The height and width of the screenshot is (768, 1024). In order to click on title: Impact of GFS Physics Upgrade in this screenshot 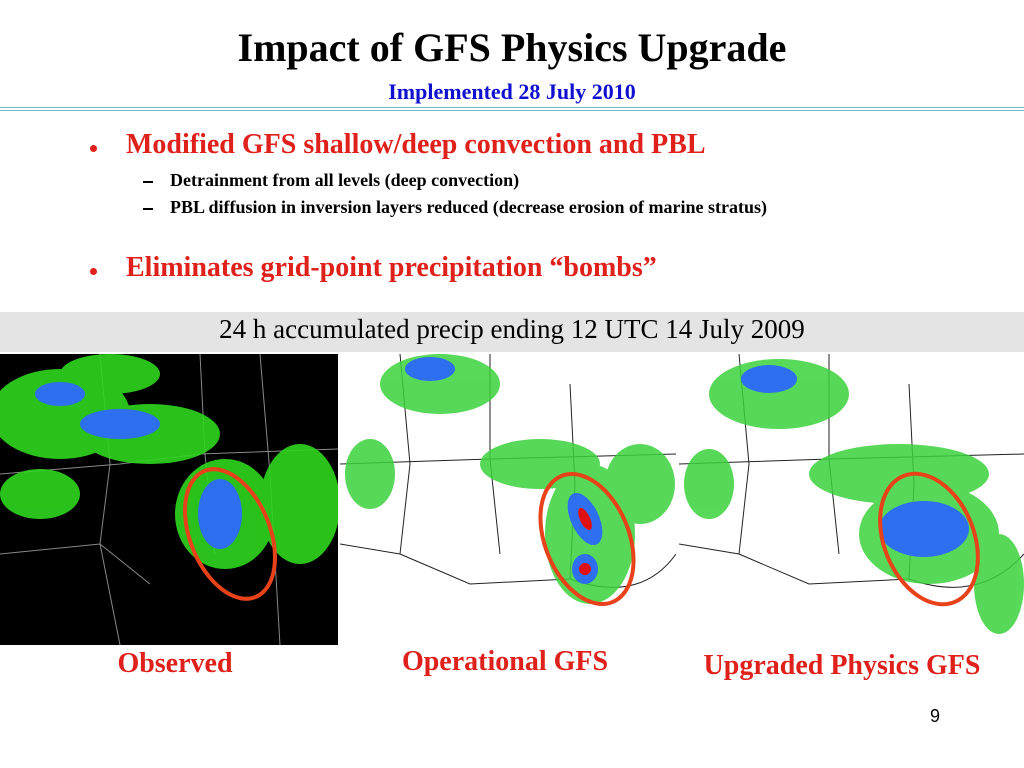, I will do `click(512, 47)`.